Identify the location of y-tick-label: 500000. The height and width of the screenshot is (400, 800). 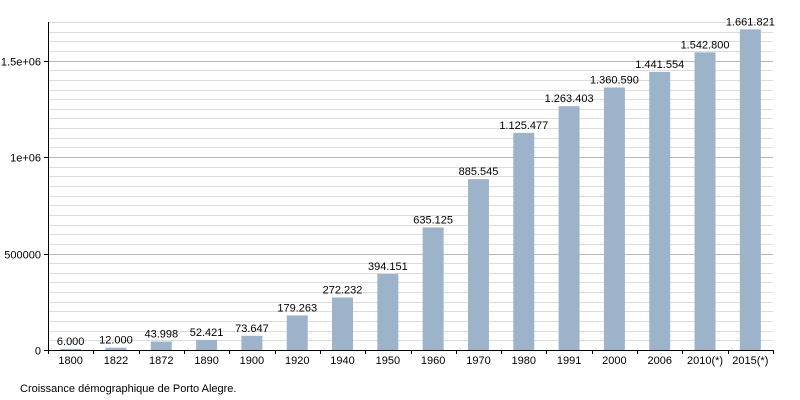
(22, 256).